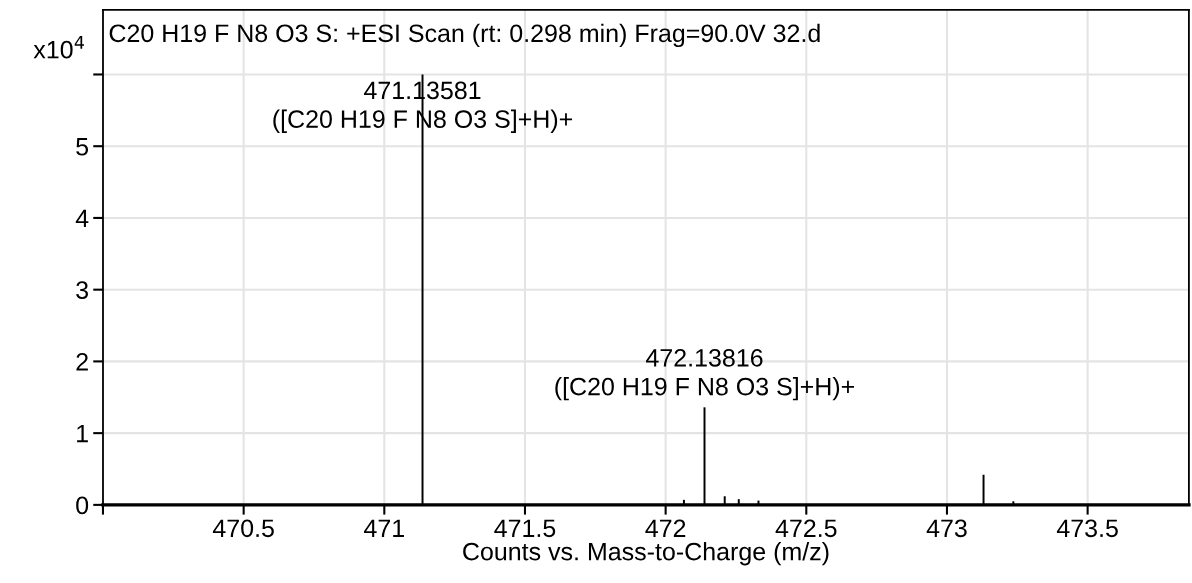 Image resolution: width=1192 pixels, height=583 pixels. I want to click on y-tick-label: 1, so click(82, 434).